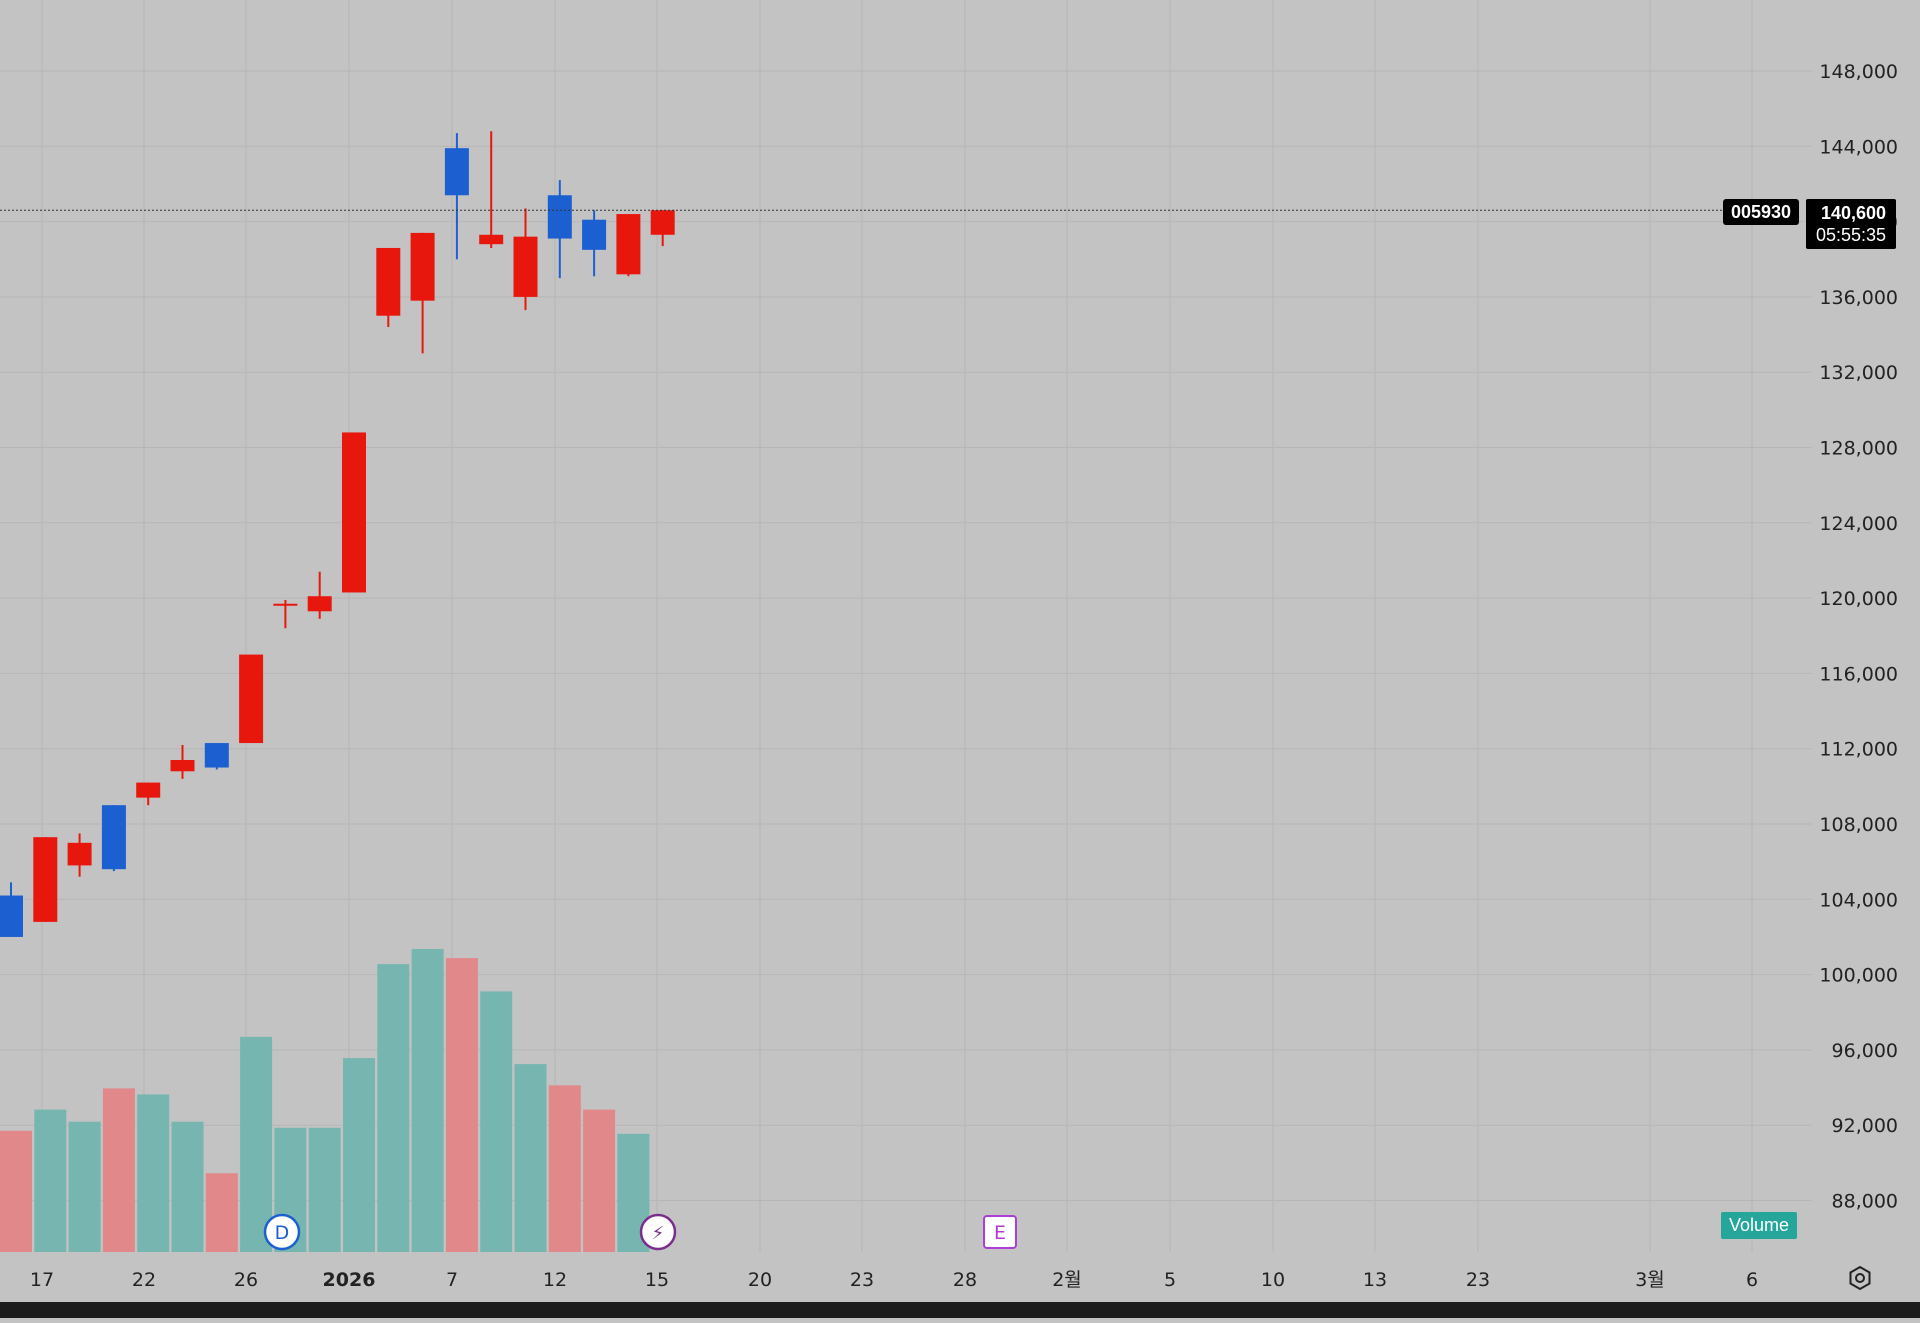  I want to click on y-tick-label: 88,000, so click(1865, 1202).